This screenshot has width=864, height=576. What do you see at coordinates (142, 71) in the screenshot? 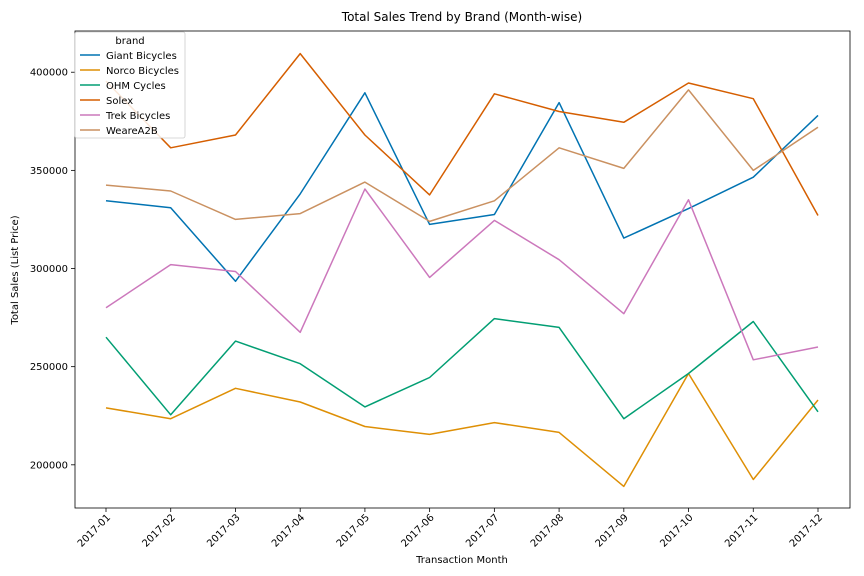
I see `legend-label: Norco Bicycles` at bounding box center [142, 71].